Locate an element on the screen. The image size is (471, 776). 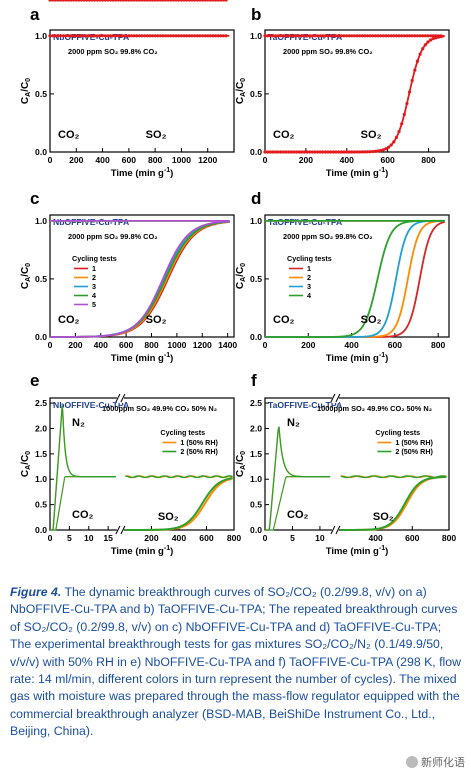
gas-condition-label: 1000ppm SO₂ 49.9% CO₂ 50% N₂ is located at coordinates (374, 408).